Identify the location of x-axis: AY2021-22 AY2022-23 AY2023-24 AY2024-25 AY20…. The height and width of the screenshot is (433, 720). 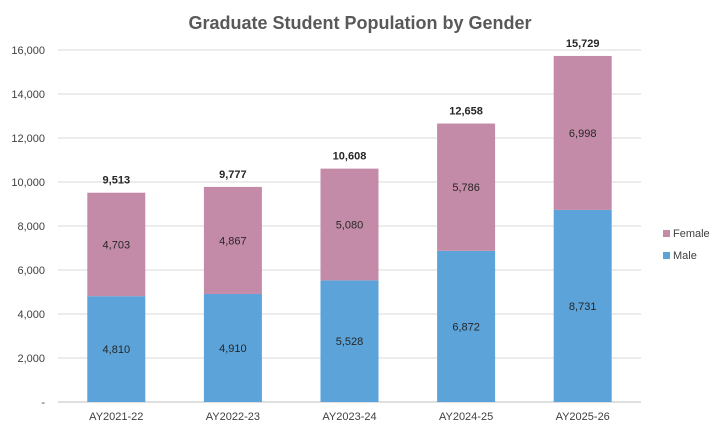
(349, 417).